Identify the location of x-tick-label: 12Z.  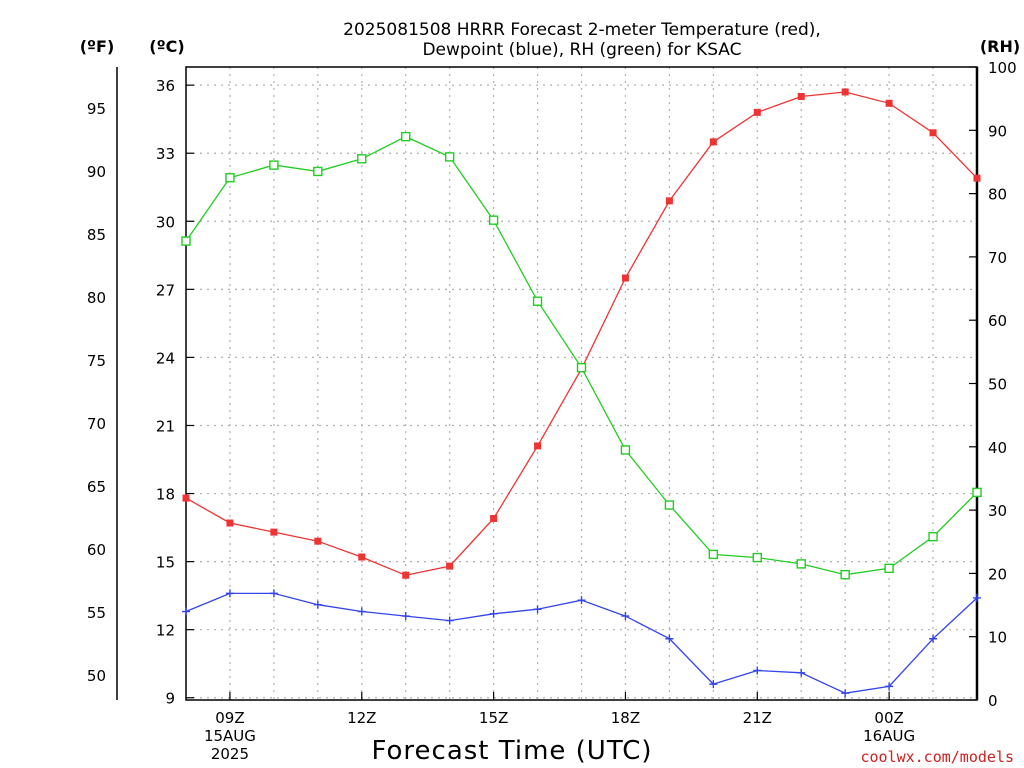
(361, 718).